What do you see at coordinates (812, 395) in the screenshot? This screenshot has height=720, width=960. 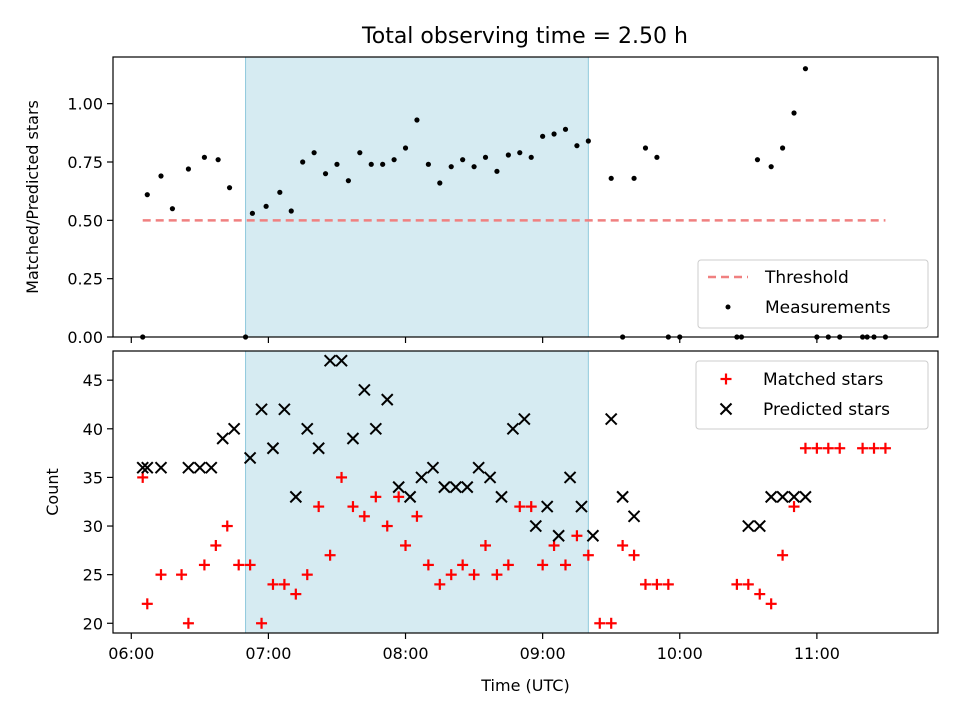 I see `bottom-panel-legend: Matched stars Predicted stars` at bounding box center [812, 395].